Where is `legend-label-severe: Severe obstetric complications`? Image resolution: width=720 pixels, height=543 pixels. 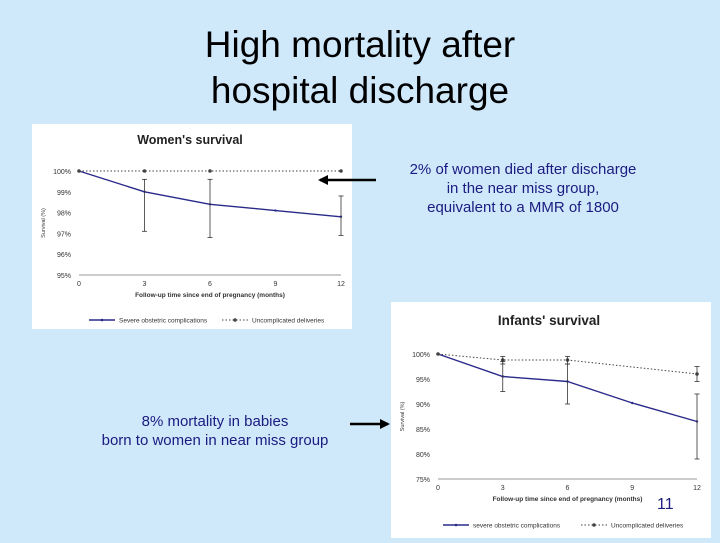 legend-label-severe: Severe obstetric complications is located at coordinates (163, 321).